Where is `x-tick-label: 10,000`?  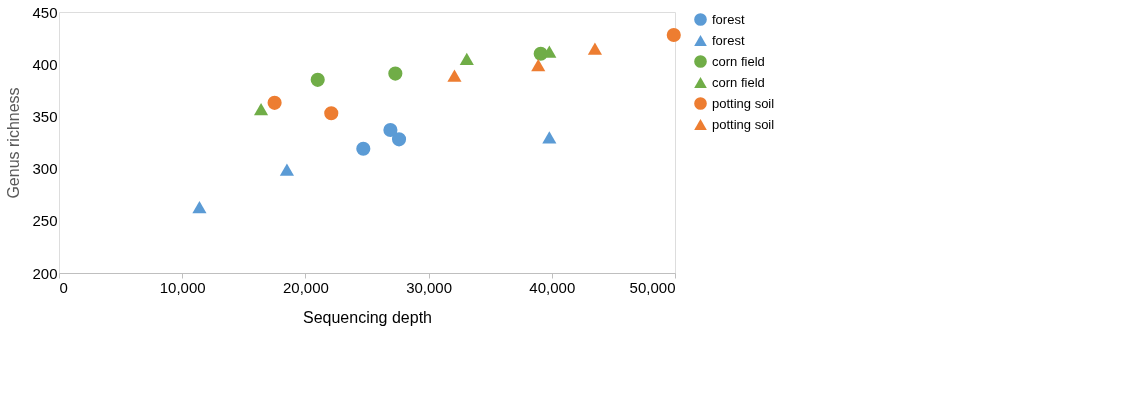 x-tick-label: 10,000 is located at coordinates (182, 287).